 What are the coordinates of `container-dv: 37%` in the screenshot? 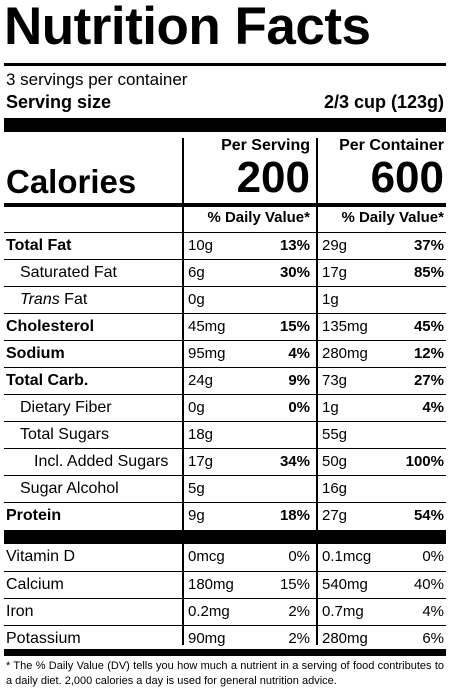 It's located at (428, 245).